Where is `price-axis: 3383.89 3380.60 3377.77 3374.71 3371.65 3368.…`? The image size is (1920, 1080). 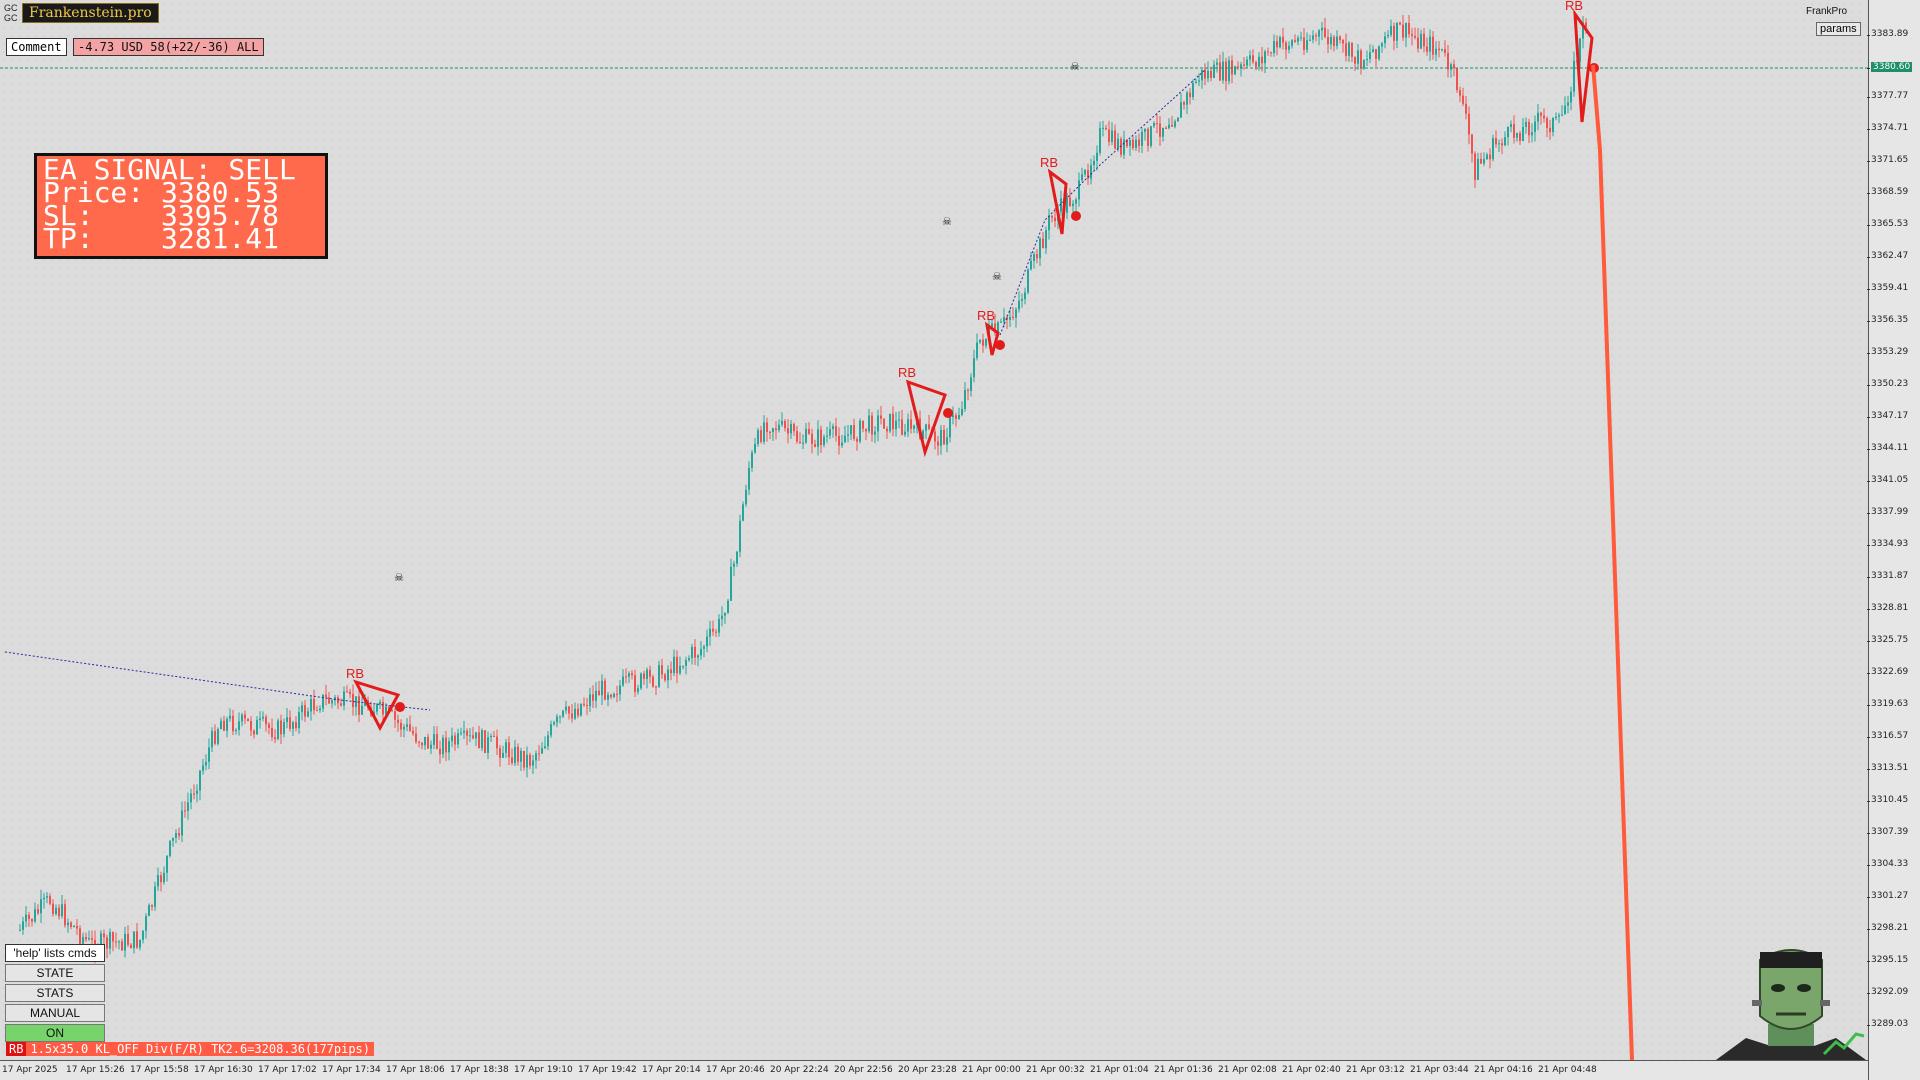 price-axis: 3383.89 3380.60 3377.77 3374.71 3371.65 3368.… is located at coordinates (1893, 540).